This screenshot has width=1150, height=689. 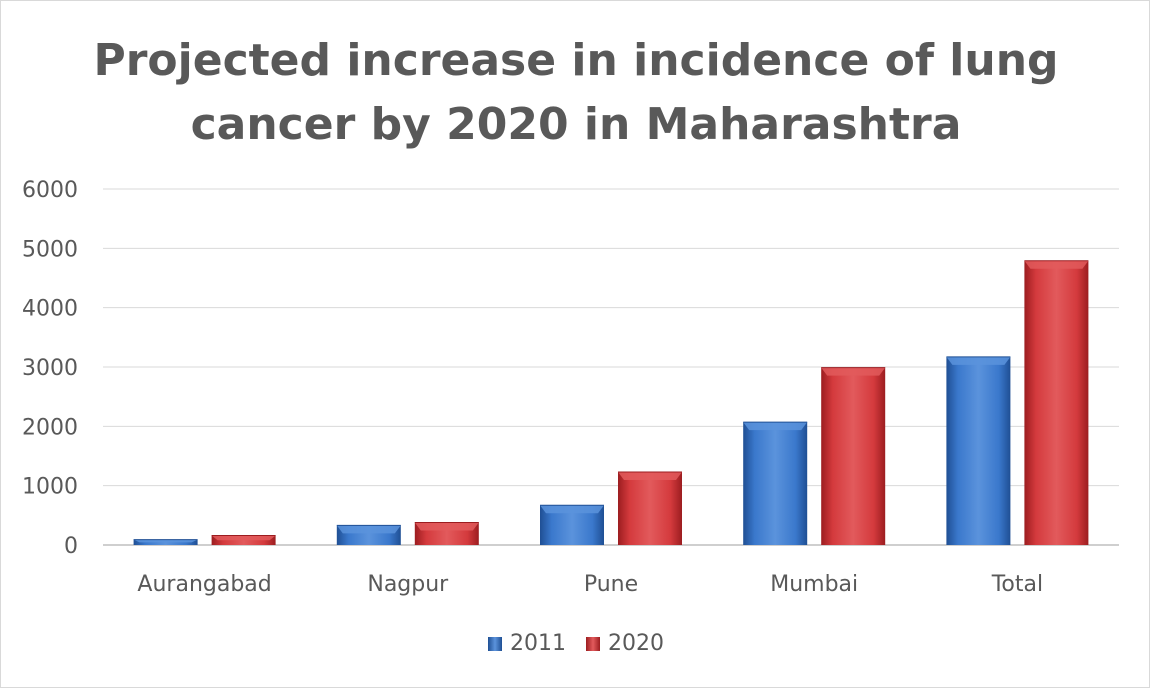 What do you see at coordinates (814, 584) in the screenshot?
I see `x-category-label: Mumbai` at bounding box center [814, 584].